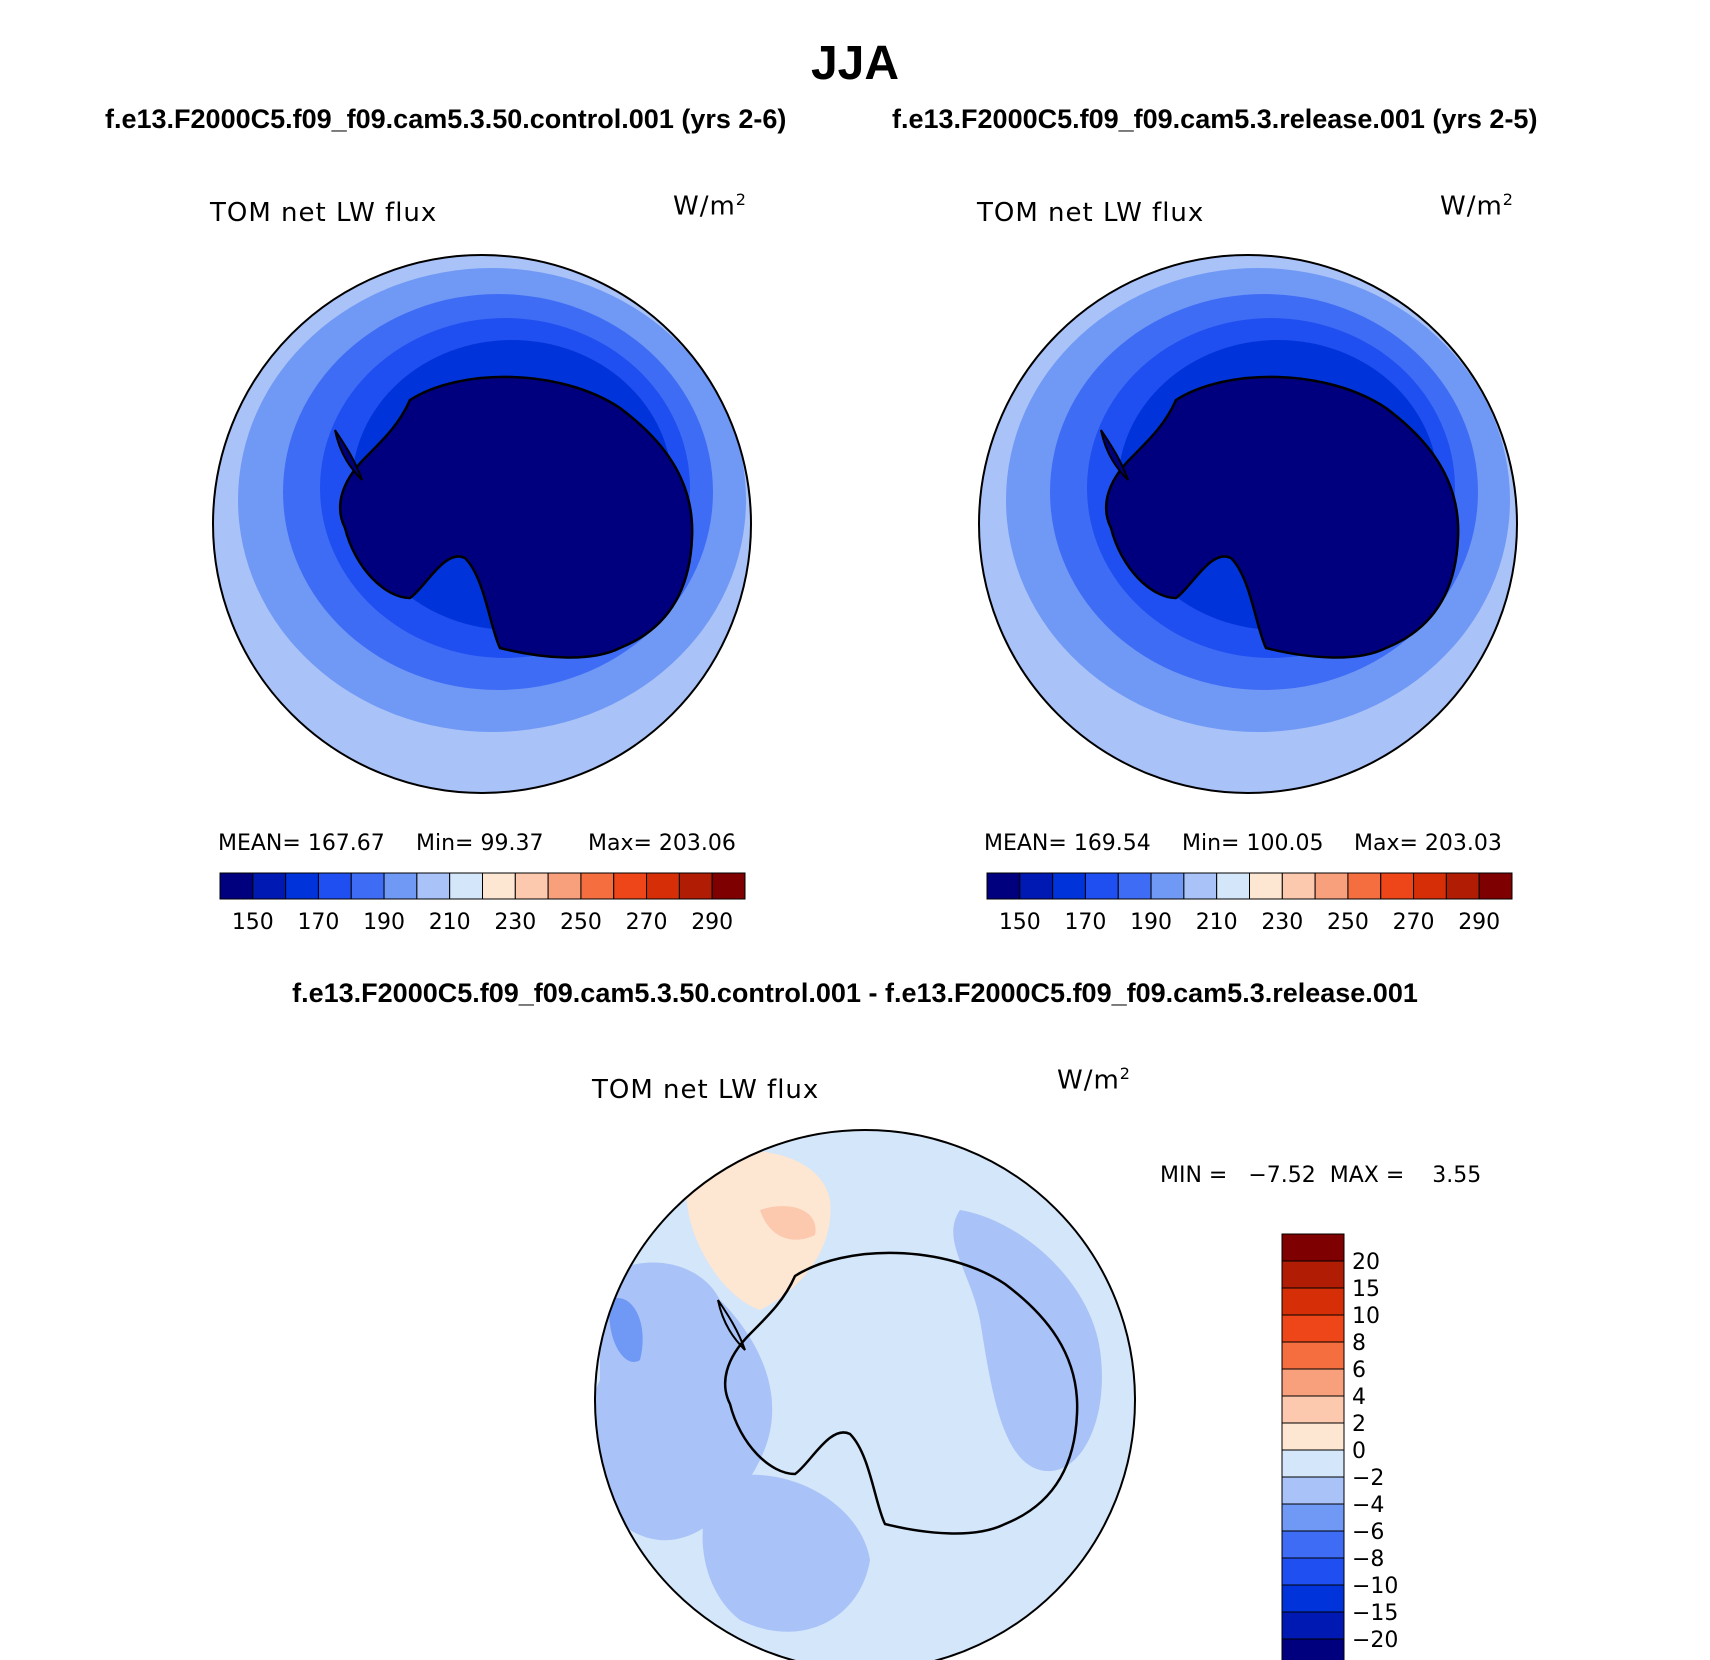 The image size is (1710, 1660). I want to click on left-map-border, so click(482, 524).